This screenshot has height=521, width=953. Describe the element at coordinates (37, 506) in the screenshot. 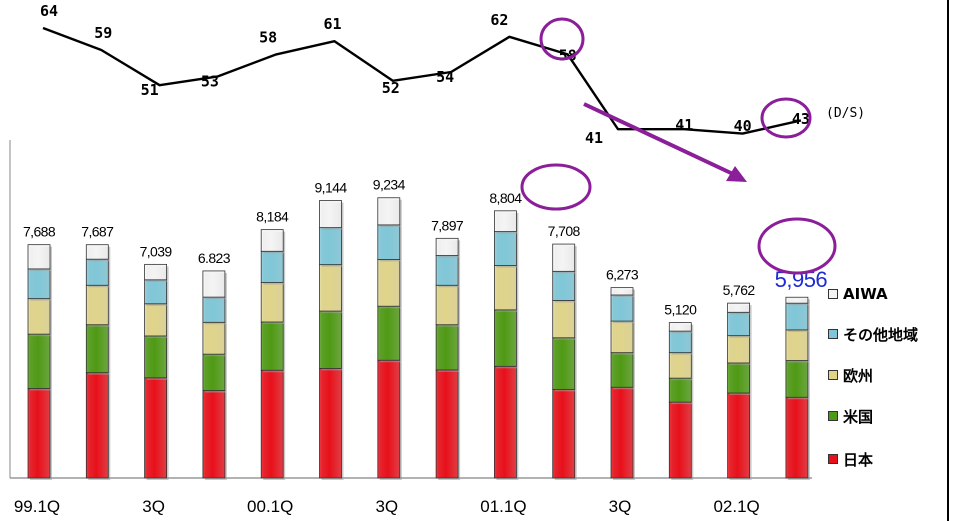

I see `x-tick-label: 99.1Q` at that location.